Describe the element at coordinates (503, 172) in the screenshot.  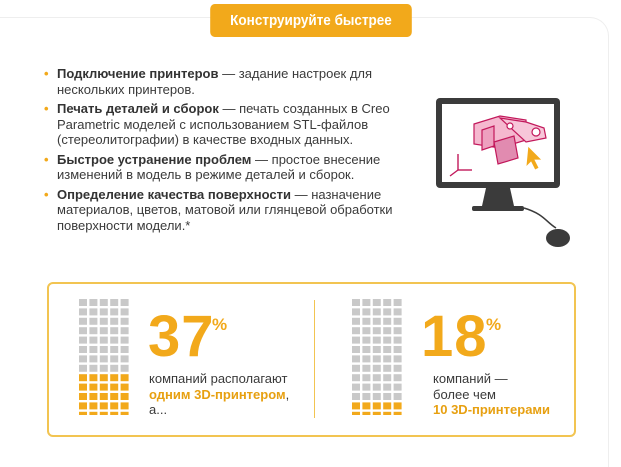
I see `computer-monitor-cad-icon` at that location.